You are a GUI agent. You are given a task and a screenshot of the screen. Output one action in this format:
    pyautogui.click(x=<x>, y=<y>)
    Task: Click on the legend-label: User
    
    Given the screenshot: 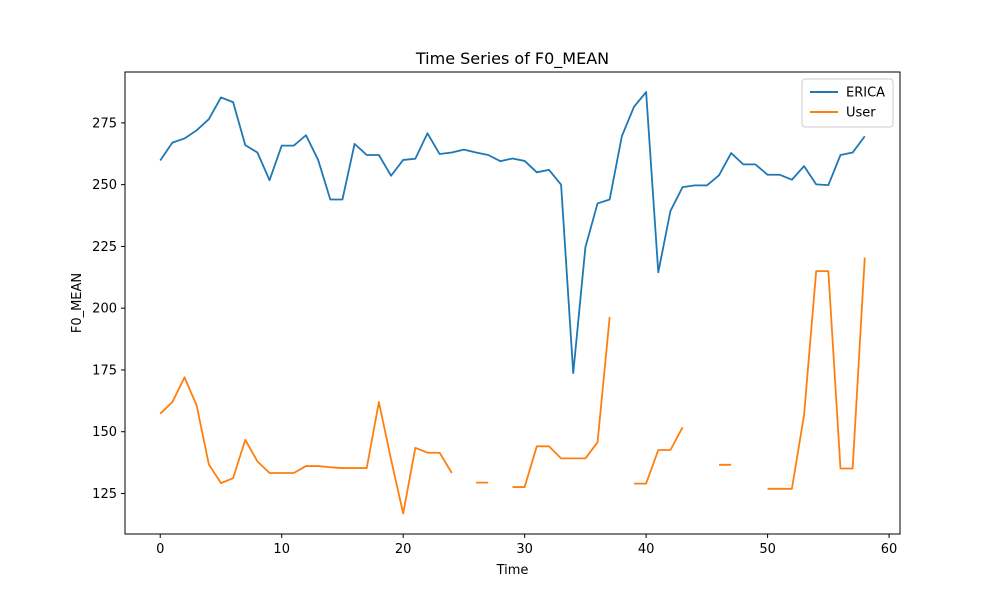 What is the action you would take?
    pyautogui.click(x=861, y=113)
    